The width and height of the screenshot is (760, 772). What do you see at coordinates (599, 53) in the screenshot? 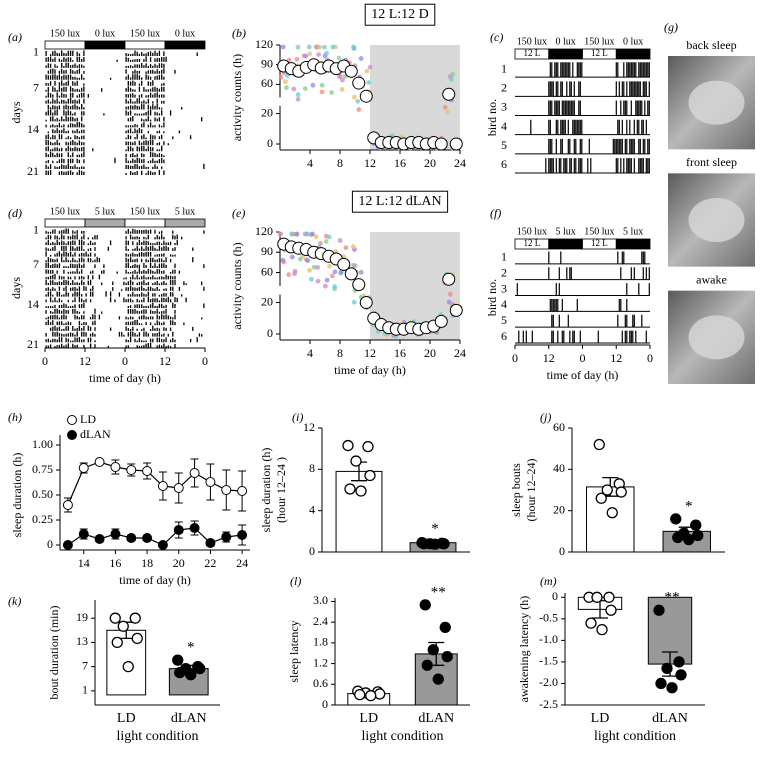
I see `period-label: 12 L` at bounding box center [599, 53].